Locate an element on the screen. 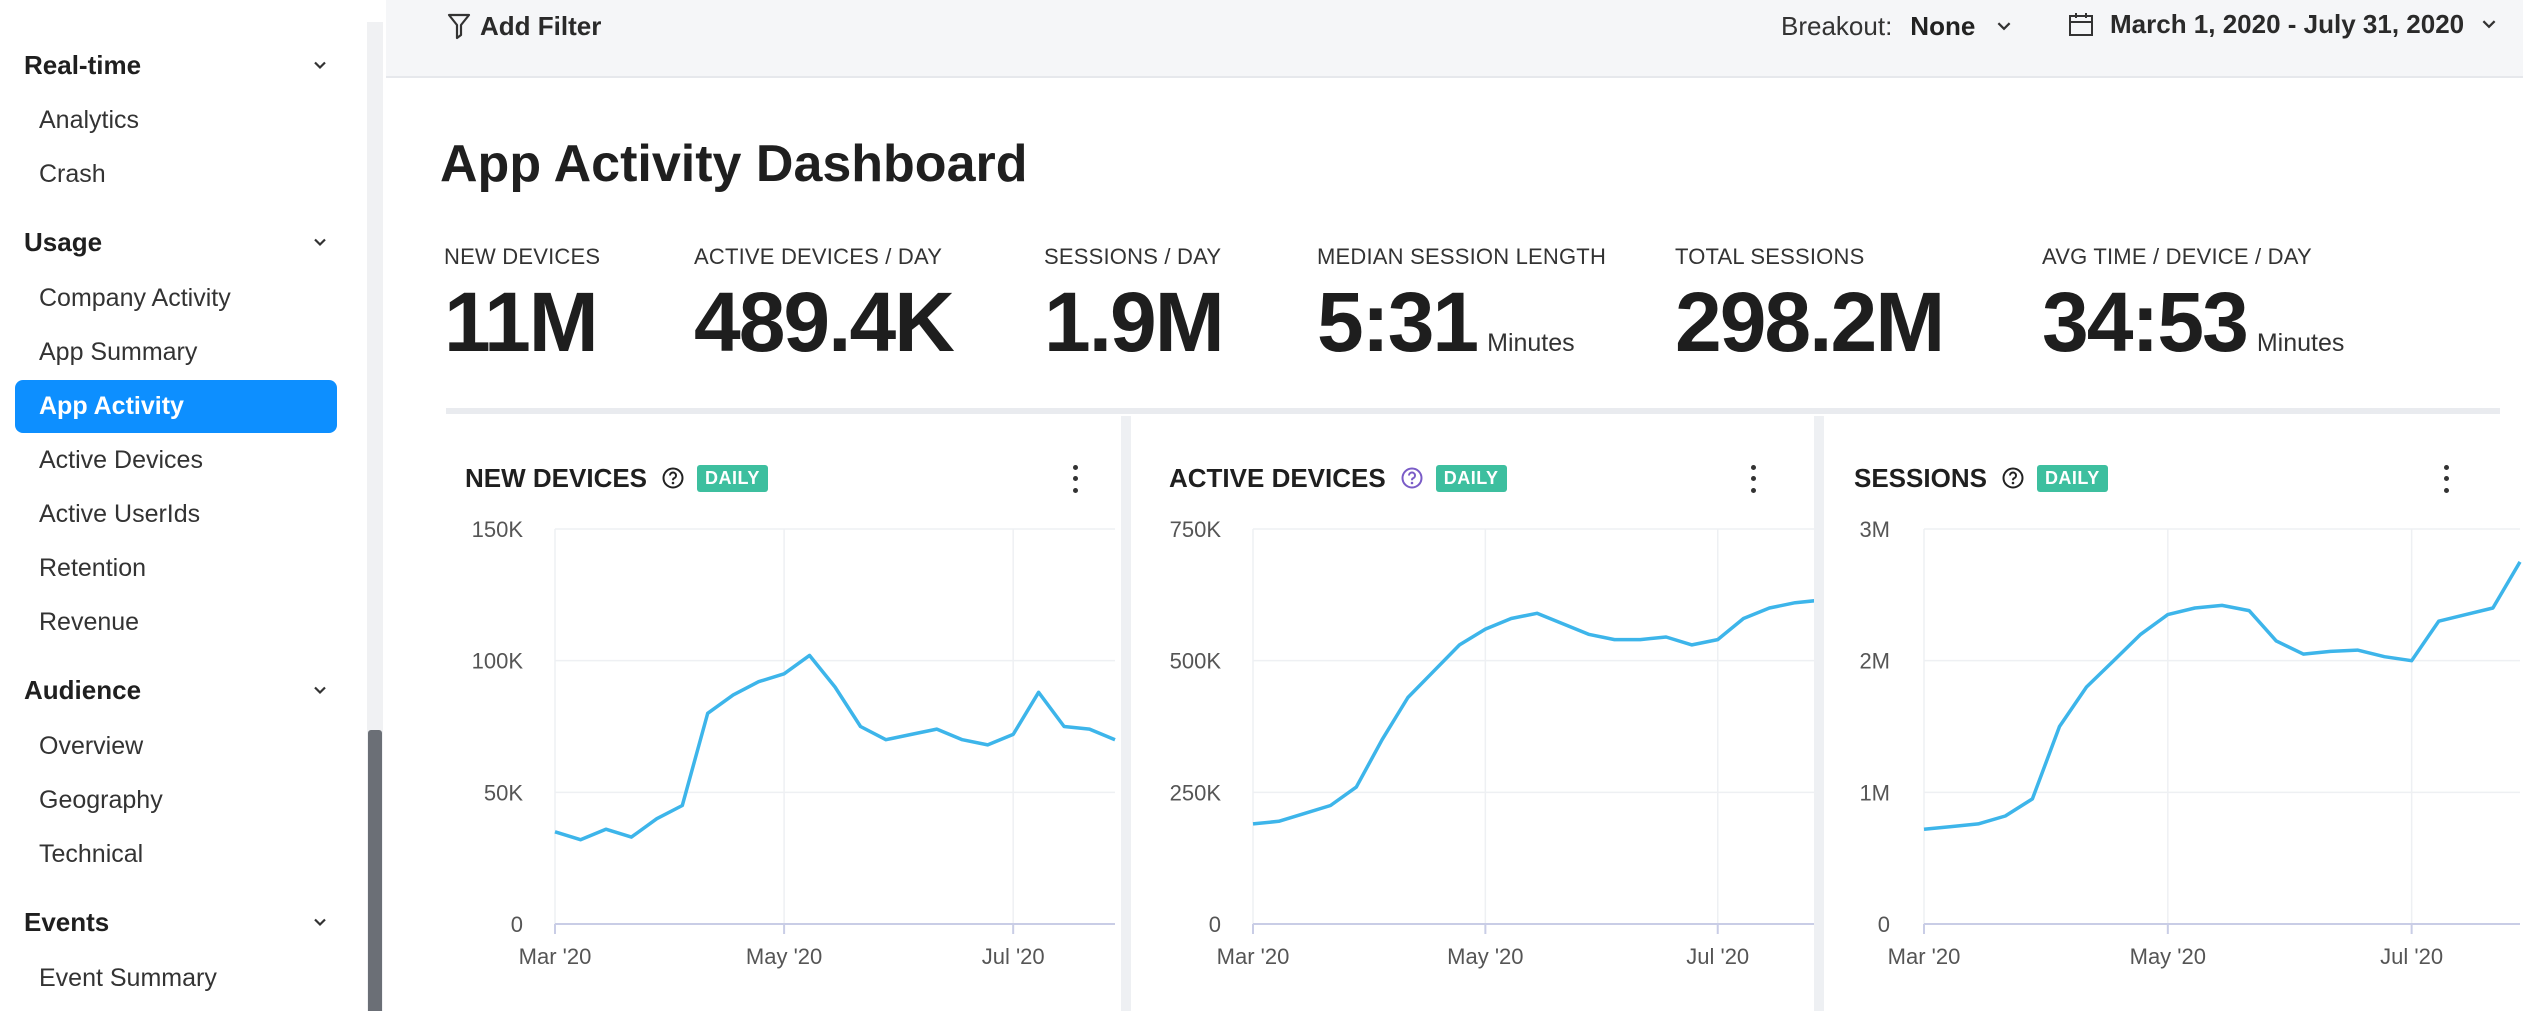 The width and height of the screenshot is (2523, 1011). sidebar-scrollbar-thumb is located at coordinates (375, 870).